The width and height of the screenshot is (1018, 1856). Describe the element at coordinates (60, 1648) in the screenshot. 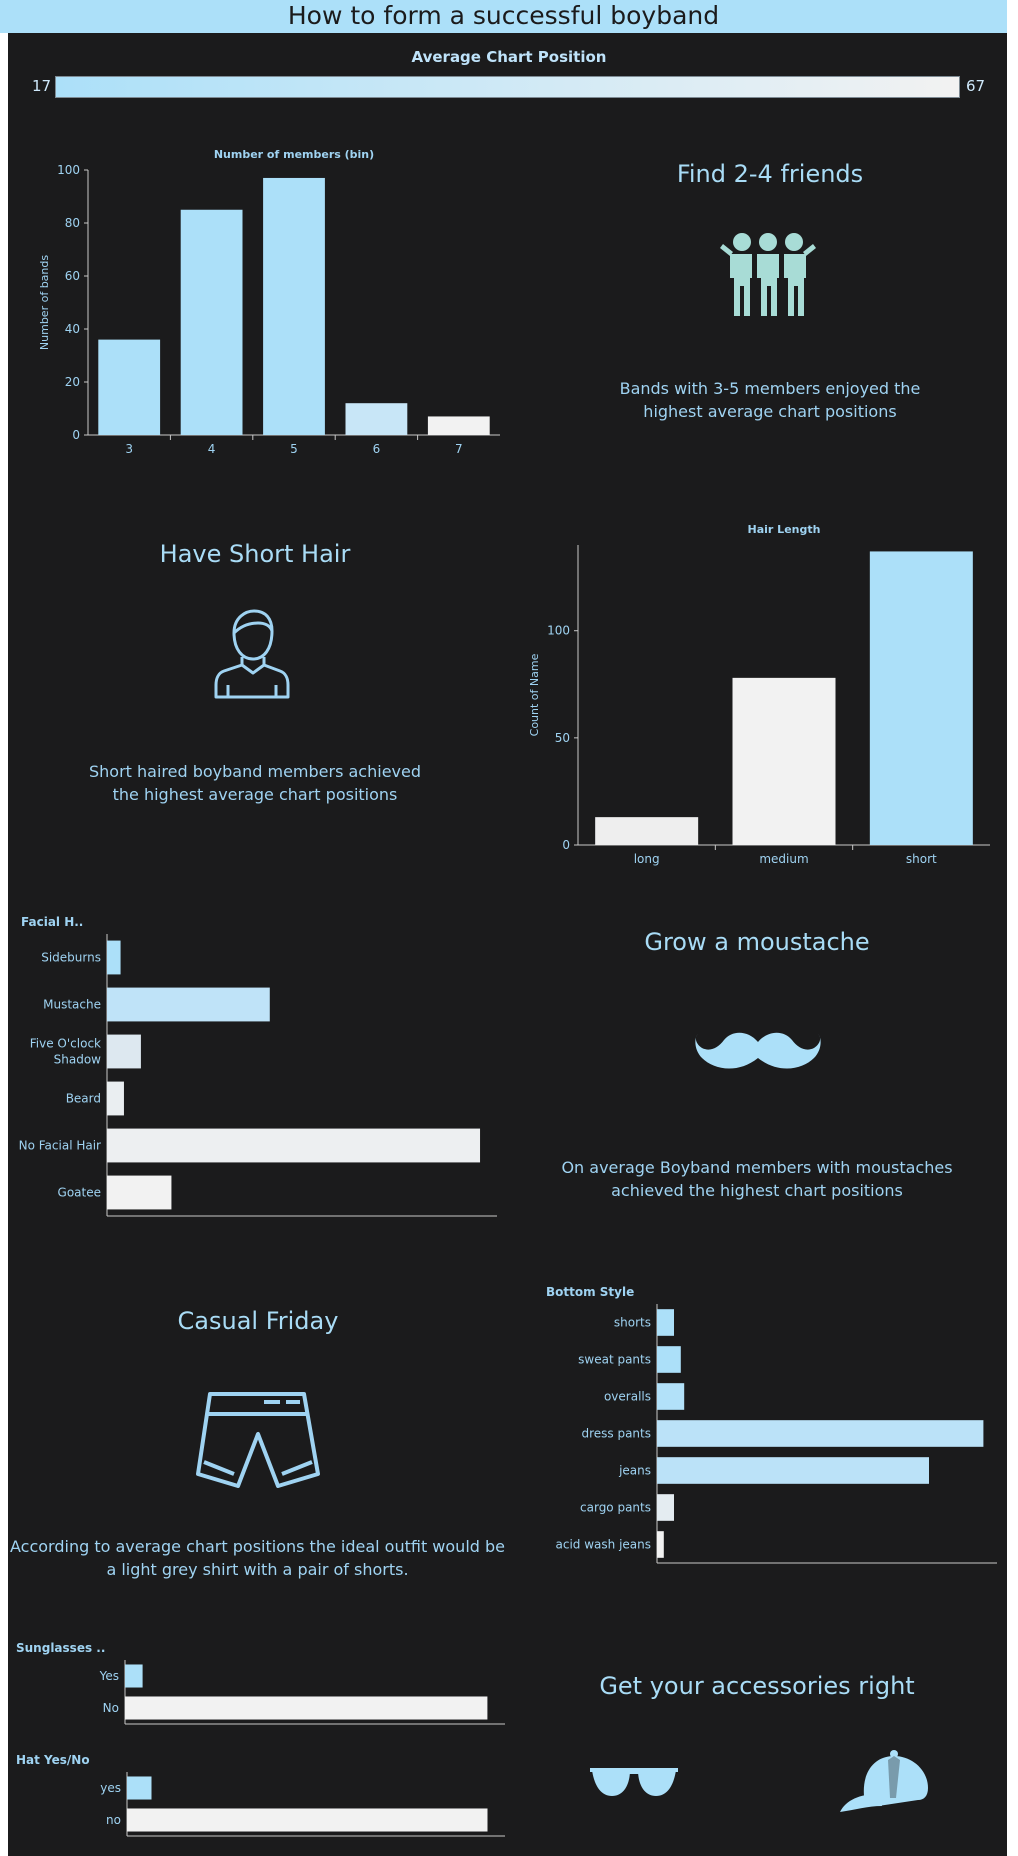

I see `chart-title: Sunglasses ..` at that location.